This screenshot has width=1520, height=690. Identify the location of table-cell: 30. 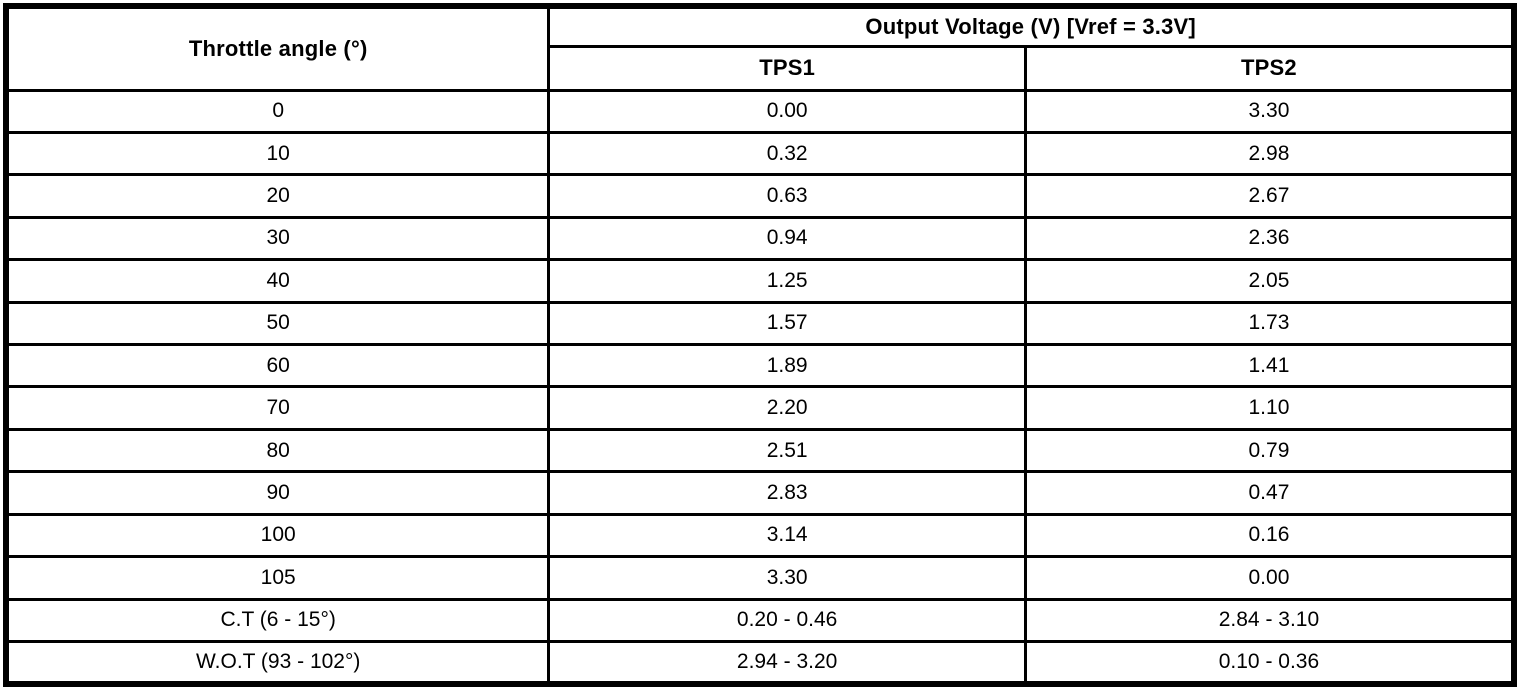
(277, 238).